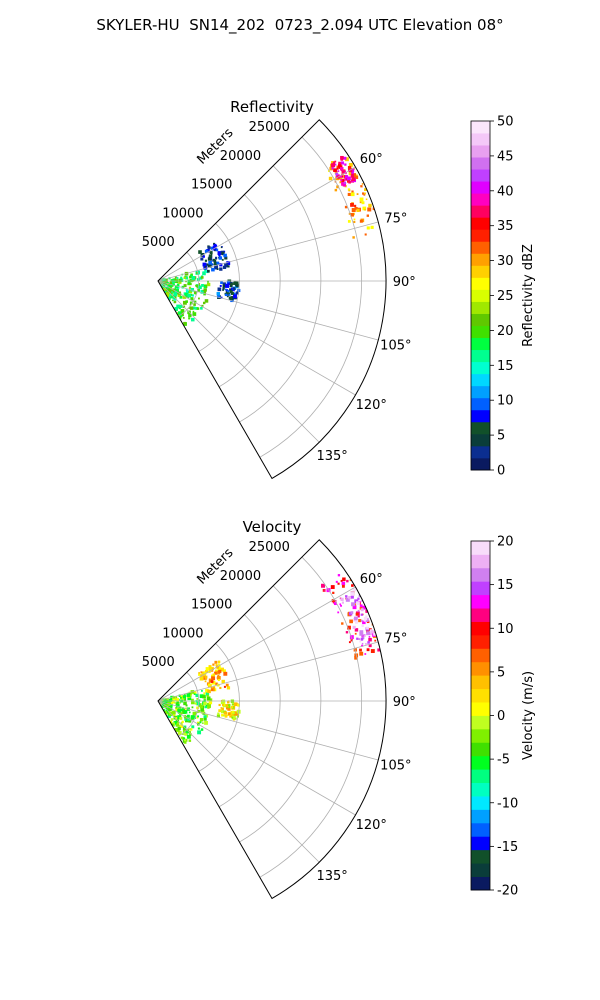  I want to click on echo-region, so click(185, 716).